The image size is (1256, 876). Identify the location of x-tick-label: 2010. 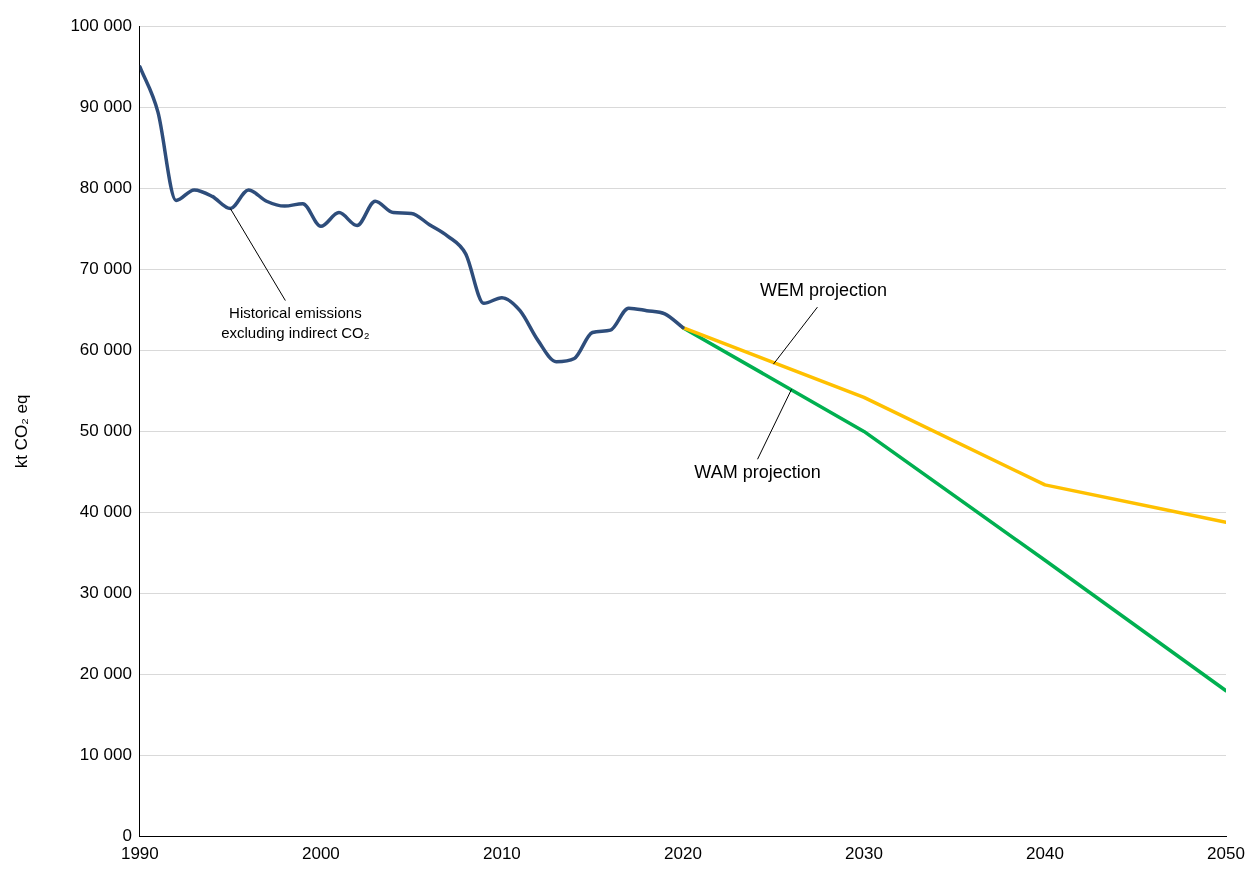
(501, 854).